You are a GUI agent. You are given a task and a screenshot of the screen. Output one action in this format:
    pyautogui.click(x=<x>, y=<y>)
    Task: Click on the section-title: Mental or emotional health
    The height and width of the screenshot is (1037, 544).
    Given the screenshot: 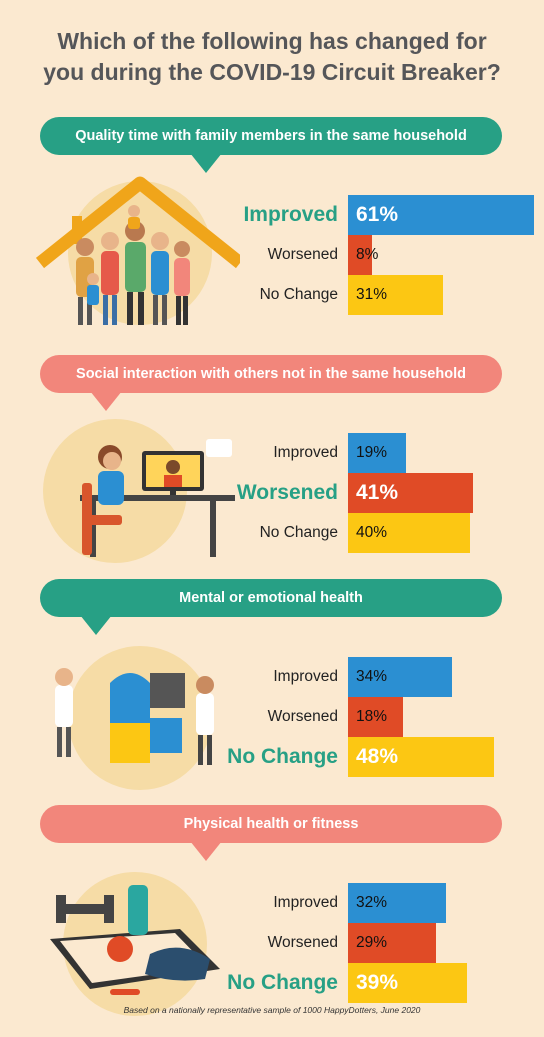 What is the action you would take?
    pyautogui.click(x=271, y=598)
    